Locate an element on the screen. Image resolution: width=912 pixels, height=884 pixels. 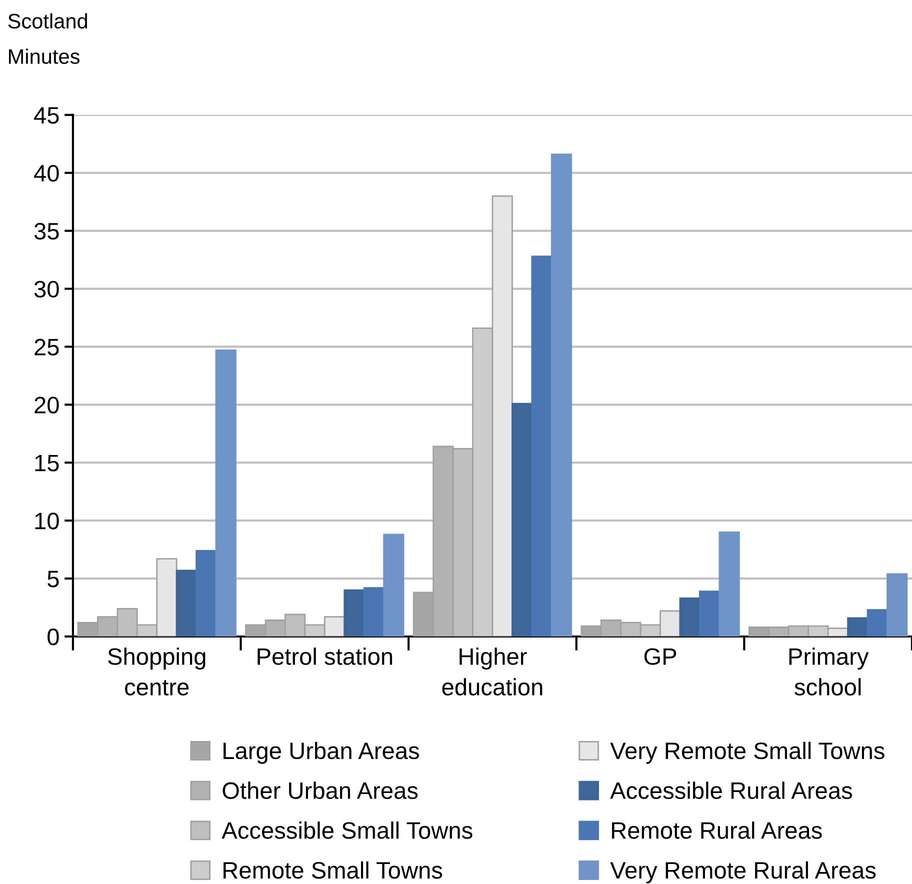
y-tick-label: 5 is located at coordinates (53, 579).